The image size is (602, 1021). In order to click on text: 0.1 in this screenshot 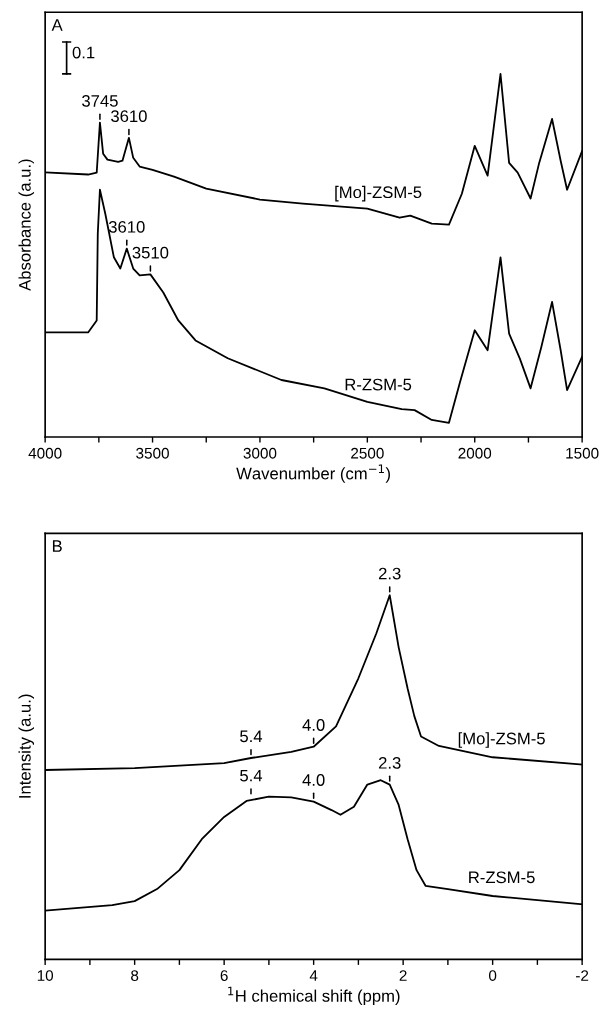, I will do `click(83, 52)`.